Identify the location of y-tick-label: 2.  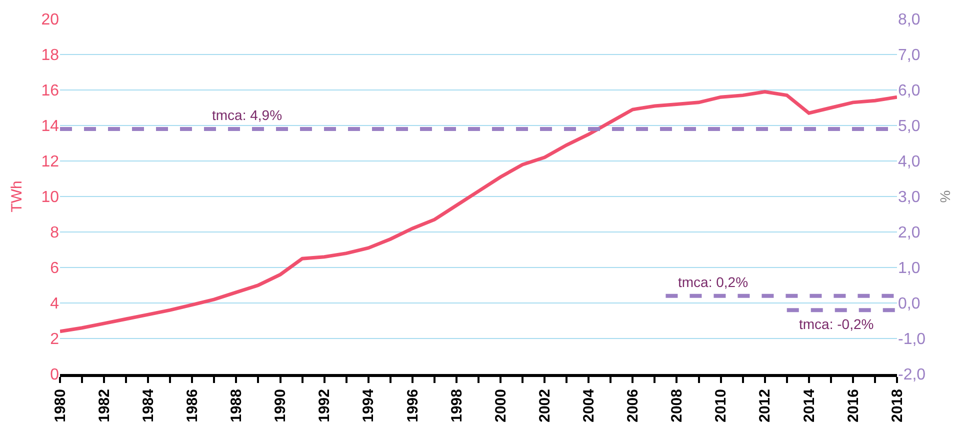
(55, 339).